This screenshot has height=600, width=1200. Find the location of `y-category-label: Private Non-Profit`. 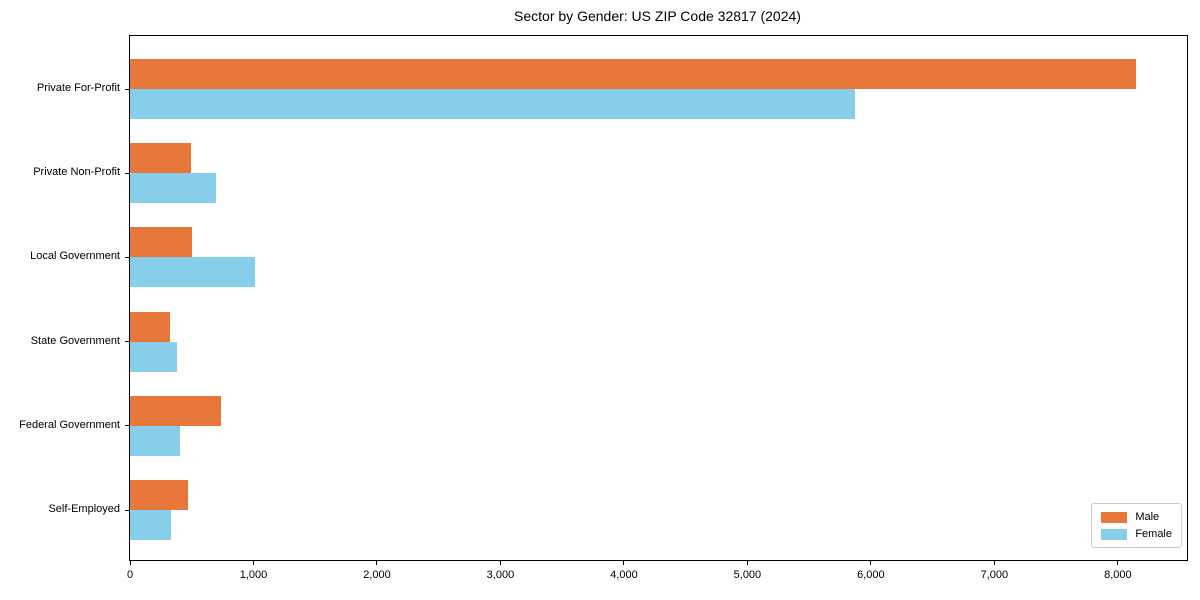

y-category-label: Private Non-Profit is located at coordinates (76, 172).